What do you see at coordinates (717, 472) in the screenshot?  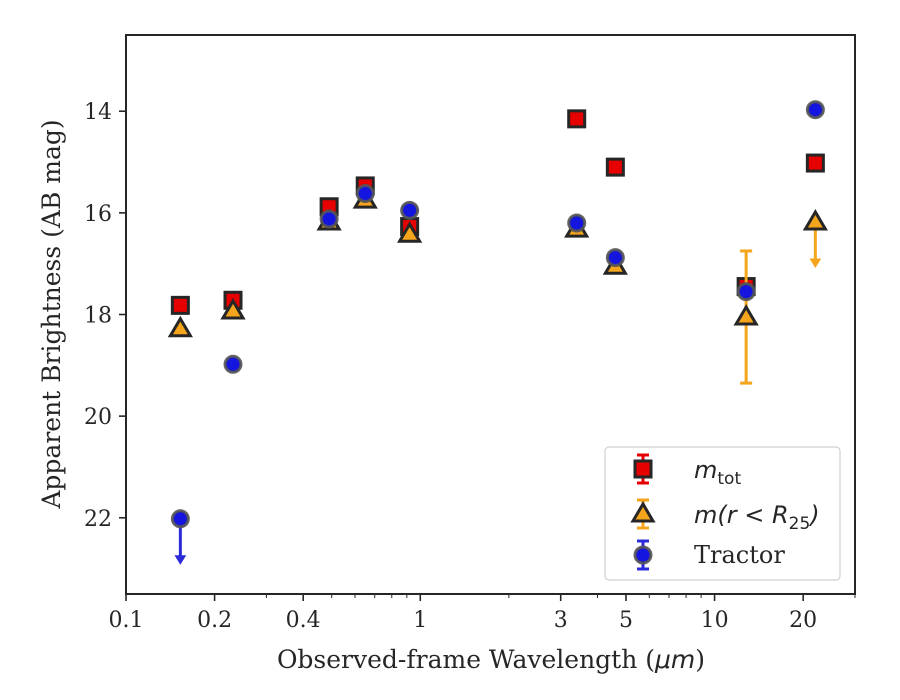 I see `legend-entry-mtot: mtot` at bounding box center [717, 472].